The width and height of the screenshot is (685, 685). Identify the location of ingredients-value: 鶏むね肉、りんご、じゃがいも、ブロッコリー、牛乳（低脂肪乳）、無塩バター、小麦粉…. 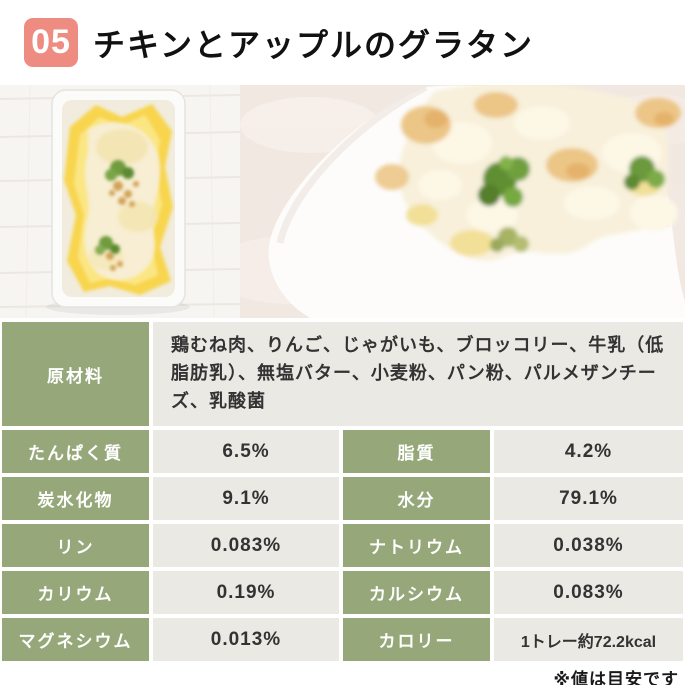
(418, 374).